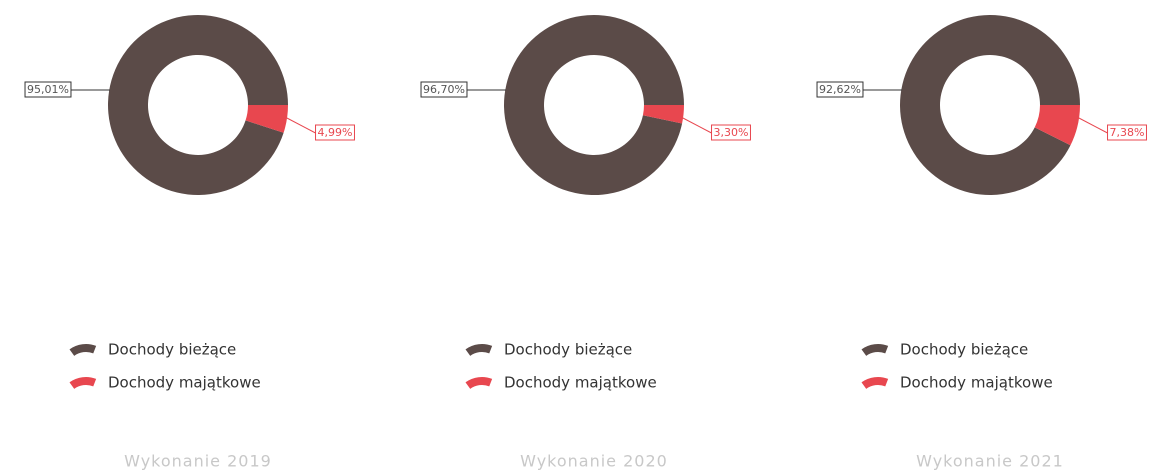  What do you see at coordinates (731, 132) in the screenshot?
I see `data-label: 3,30%` at bounding box center [731, 132].